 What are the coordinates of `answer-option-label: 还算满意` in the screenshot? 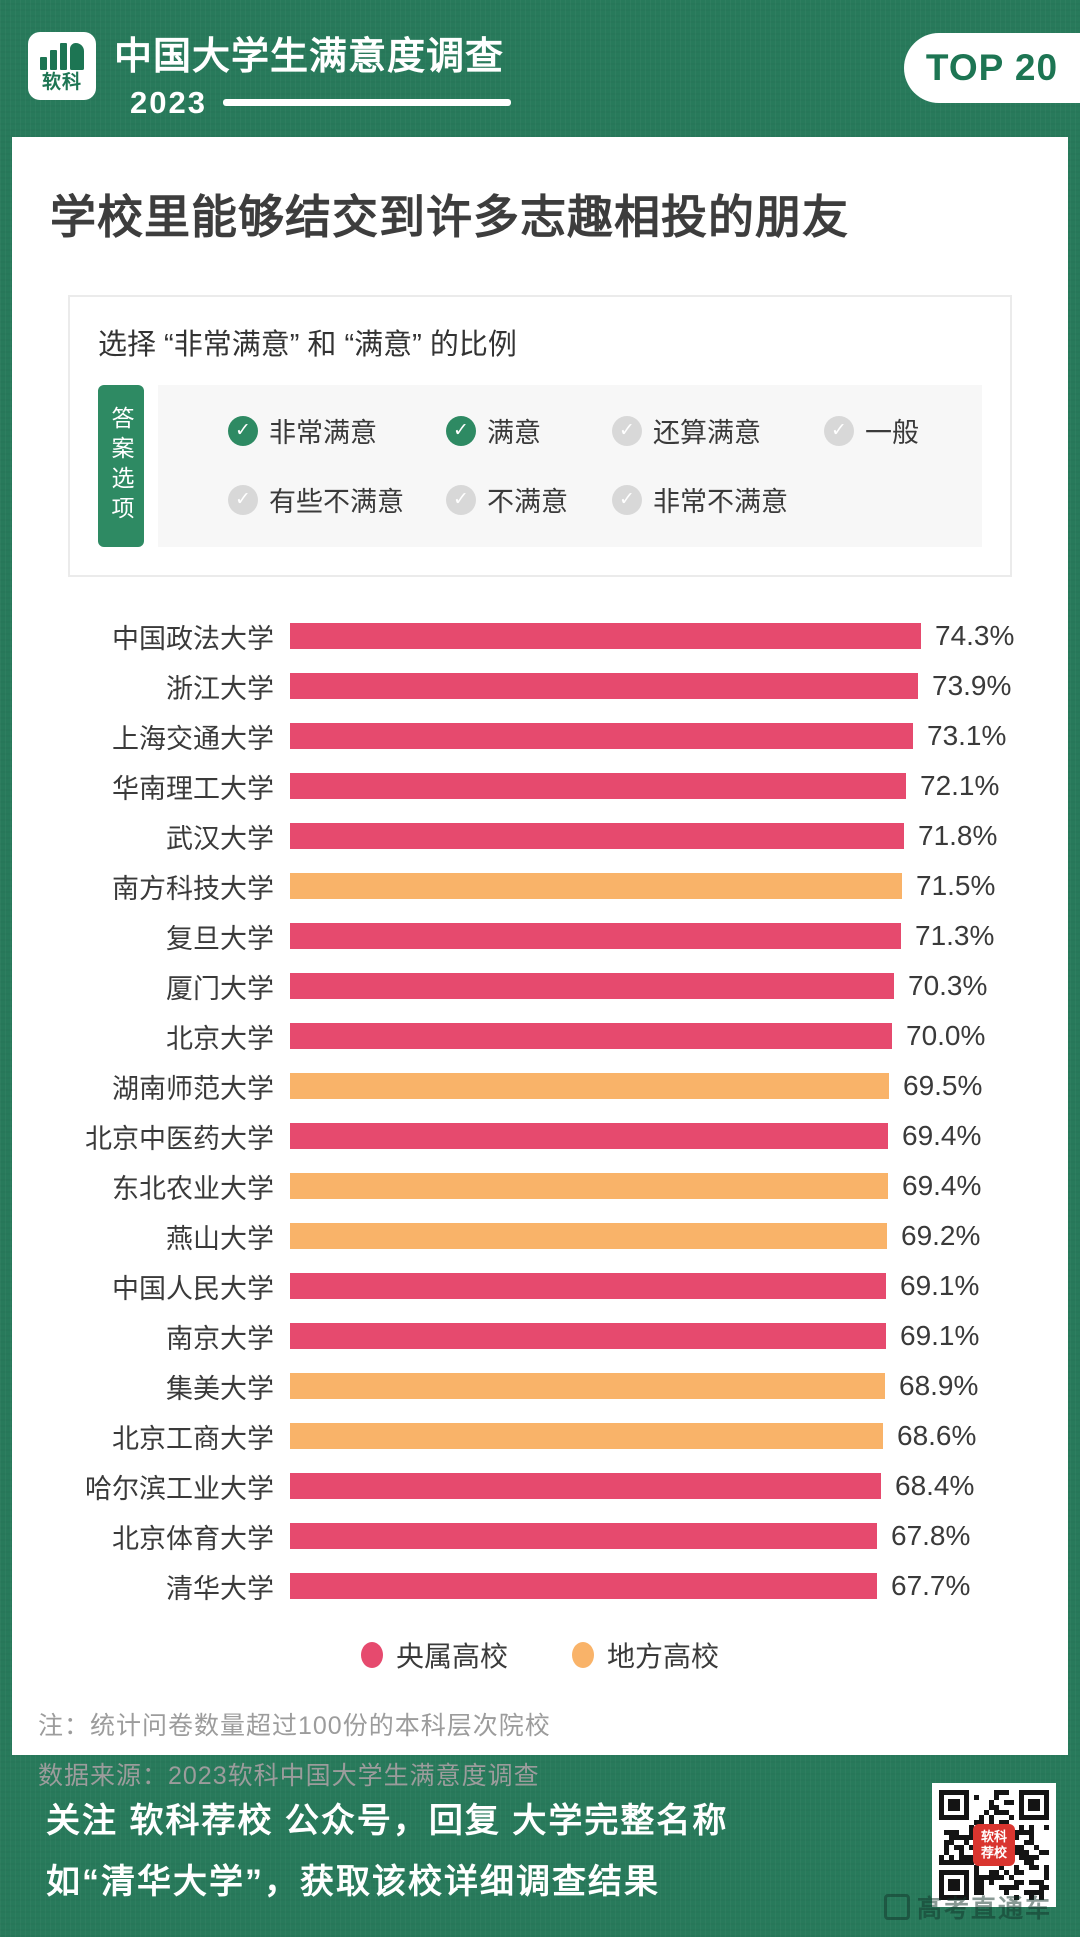 It's located at (707, 433).